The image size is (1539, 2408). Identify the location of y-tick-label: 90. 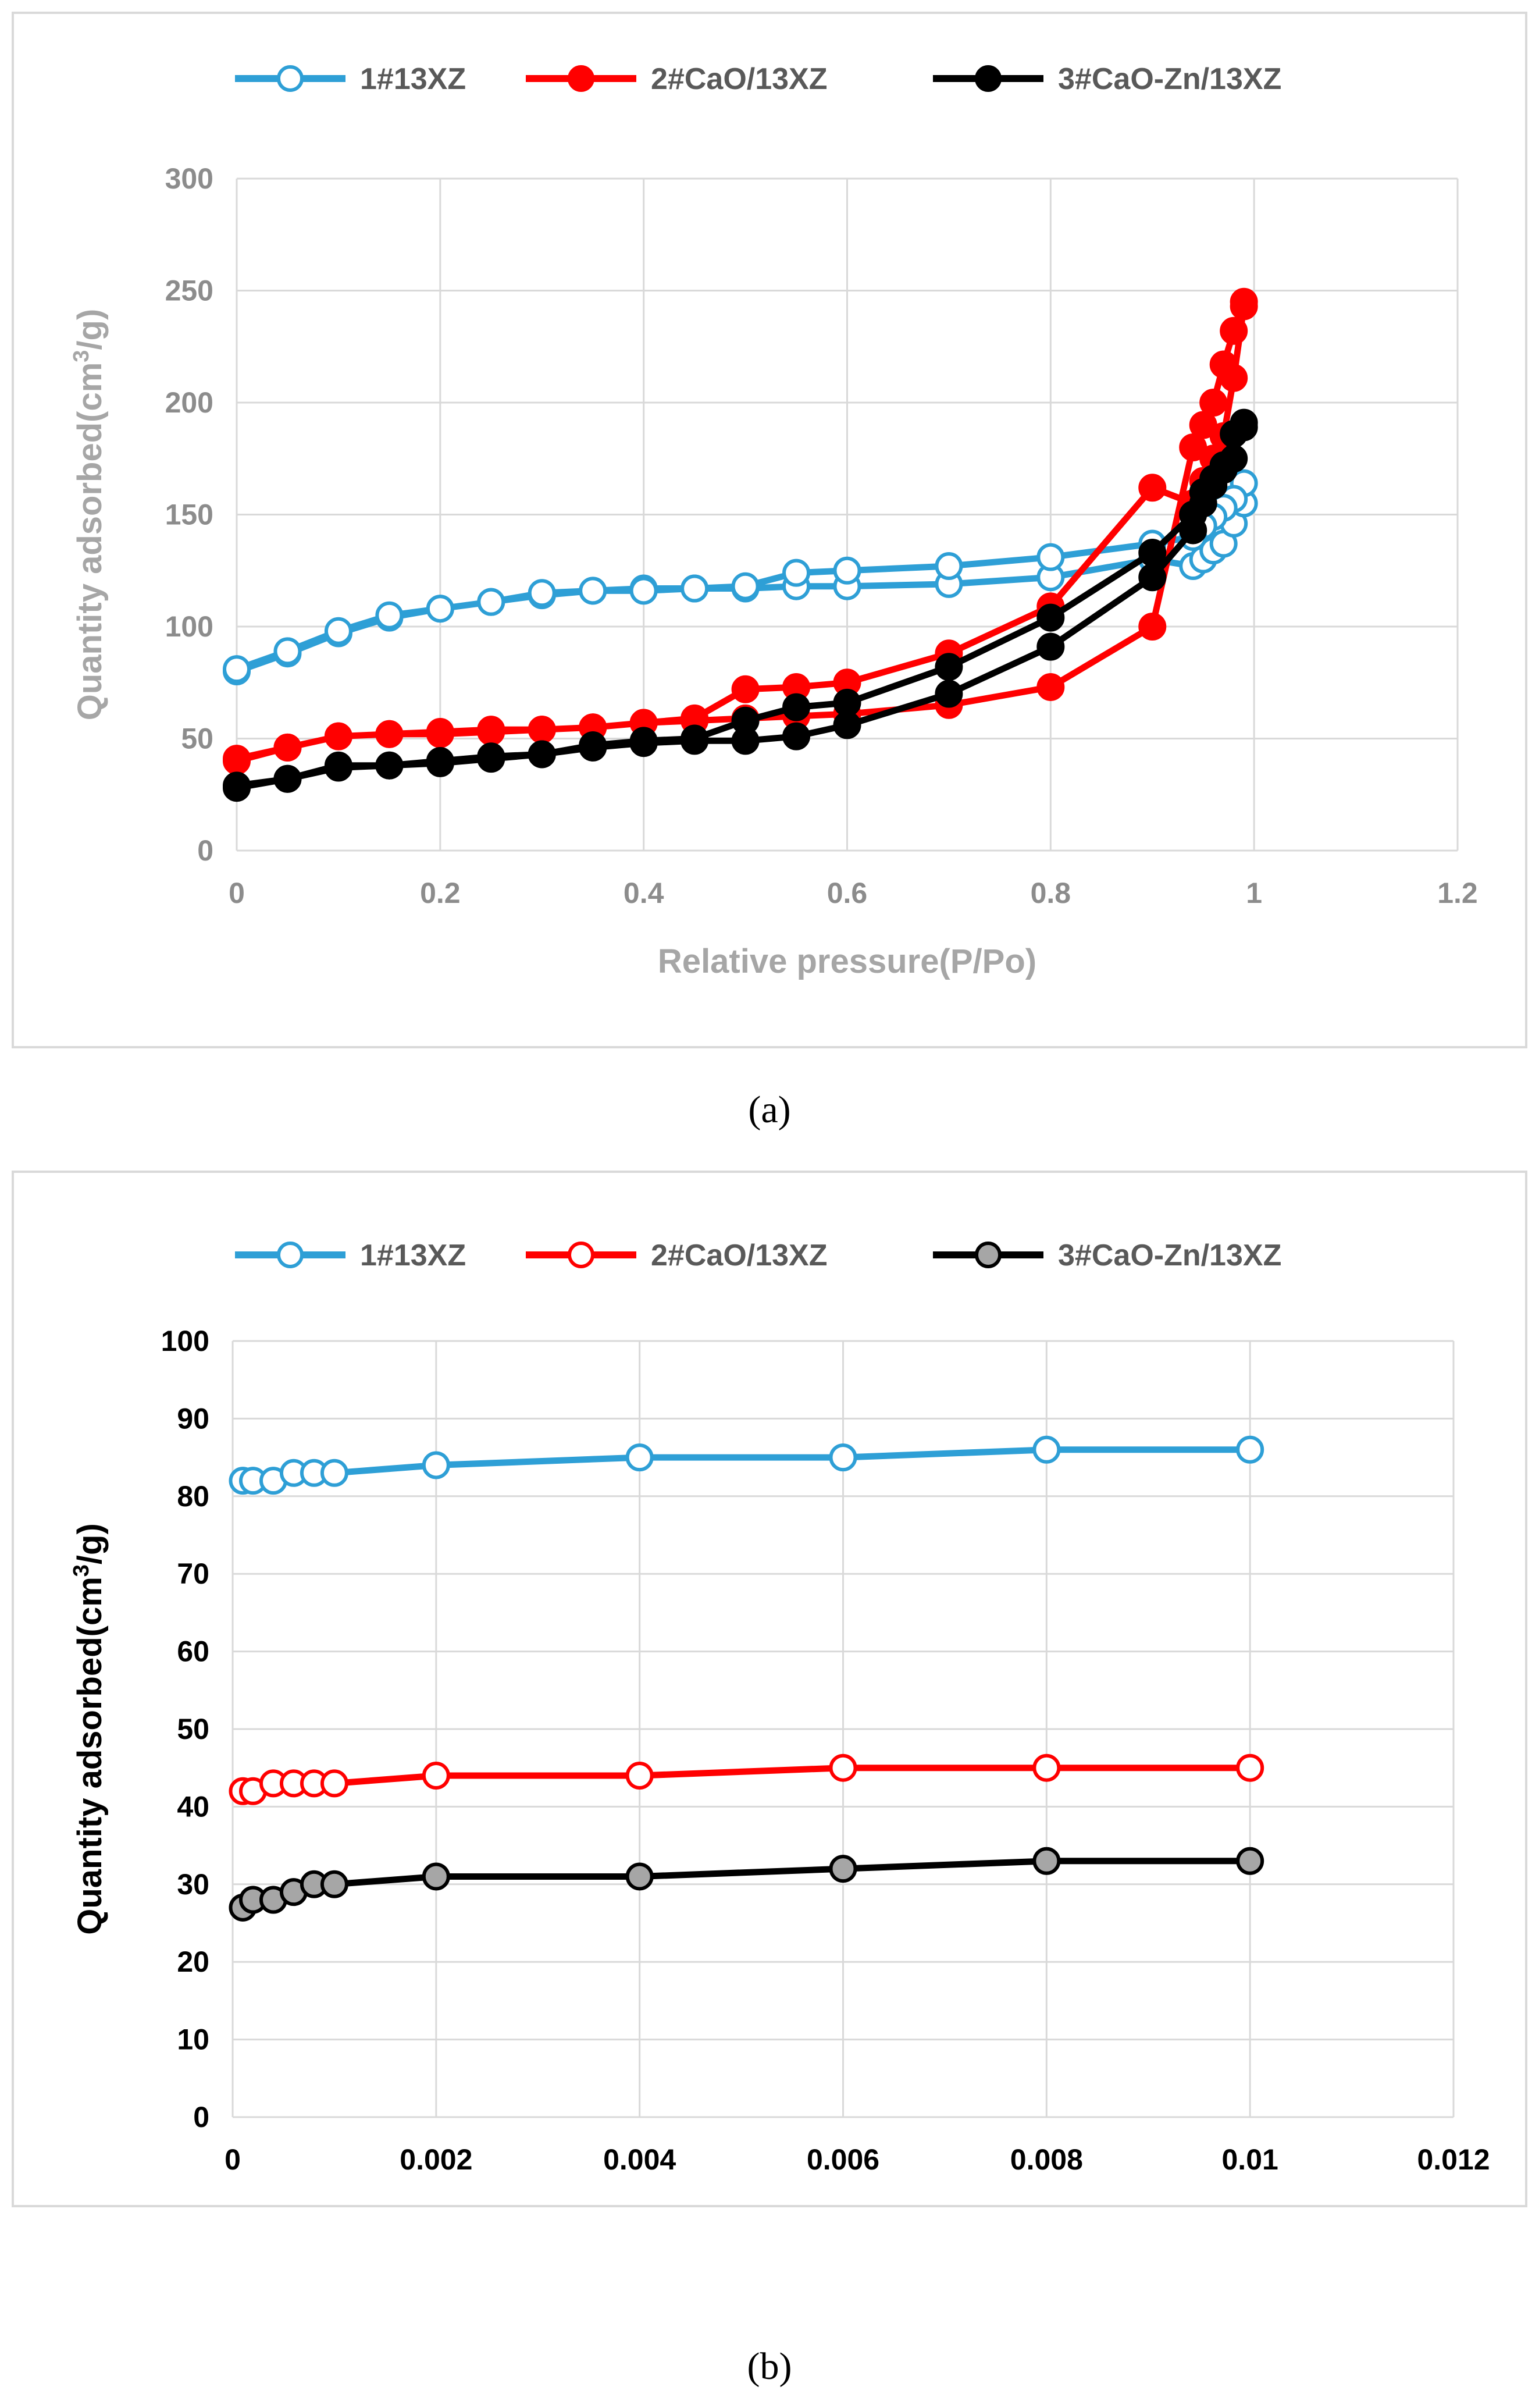
(193, 1418).